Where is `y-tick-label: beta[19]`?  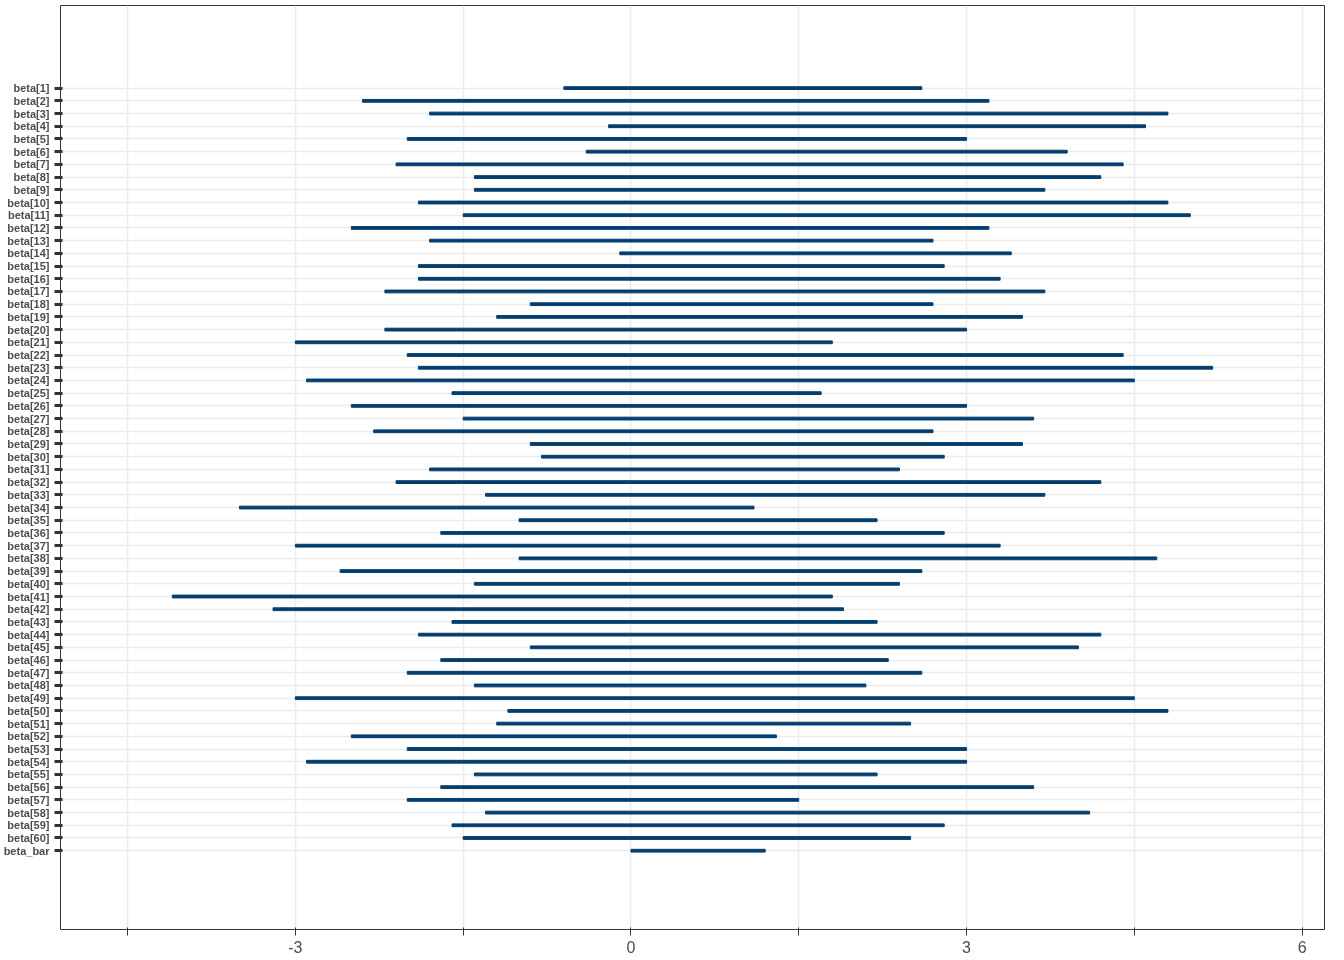 y-tick-label: beta[19] is located at coordinates (28, 316).